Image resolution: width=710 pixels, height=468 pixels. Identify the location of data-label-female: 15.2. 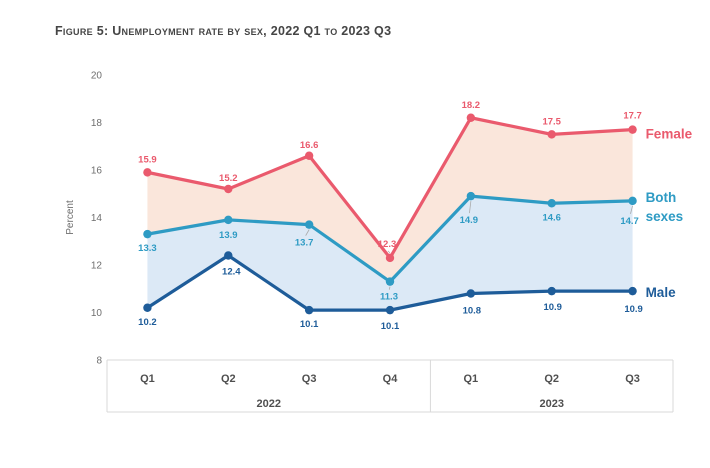
(228, 178).